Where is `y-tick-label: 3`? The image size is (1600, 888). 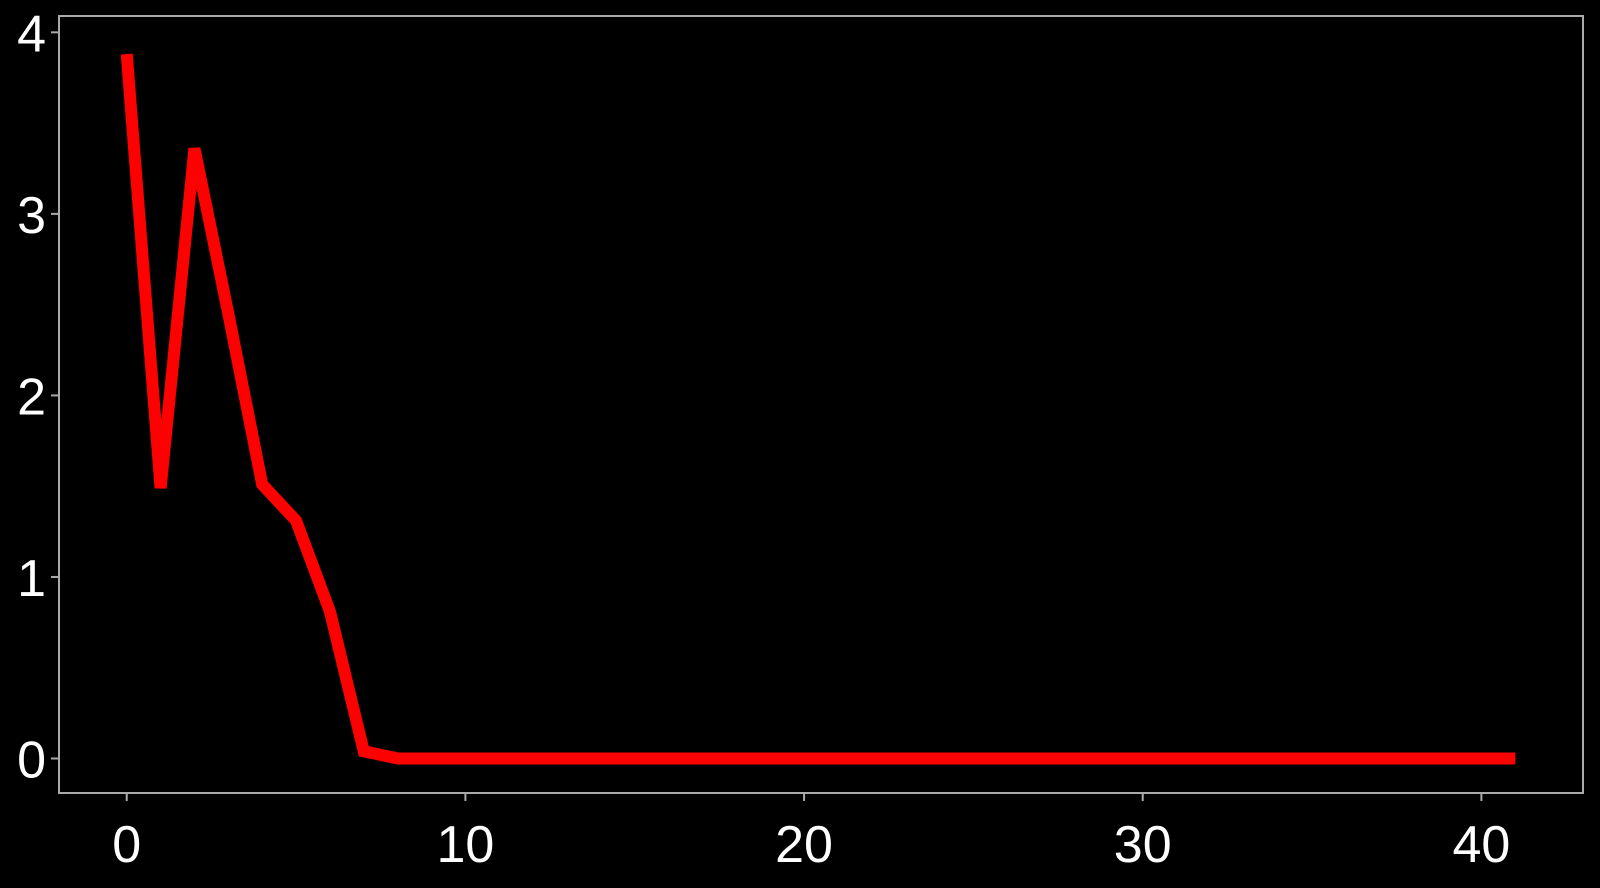
y-tick-label: 3 is located at coordinates (31, 216).